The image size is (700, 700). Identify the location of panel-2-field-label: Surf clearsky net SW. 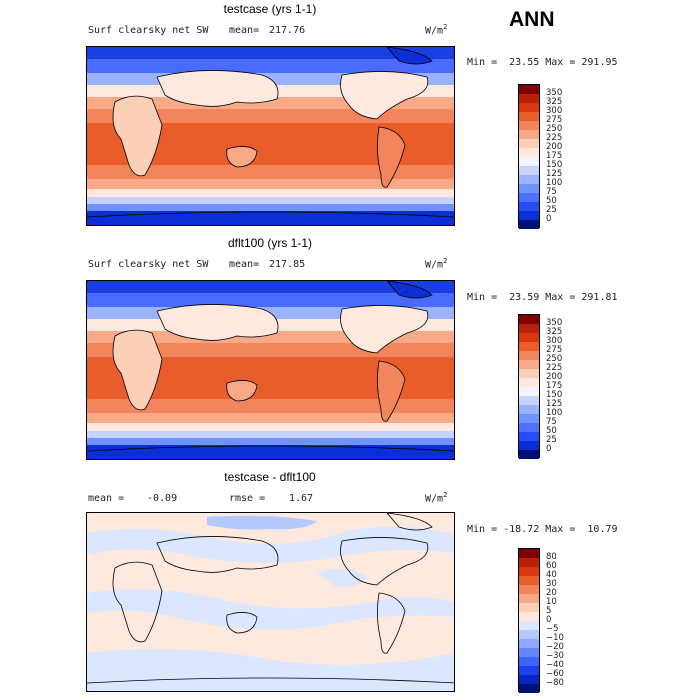
(148, 264).